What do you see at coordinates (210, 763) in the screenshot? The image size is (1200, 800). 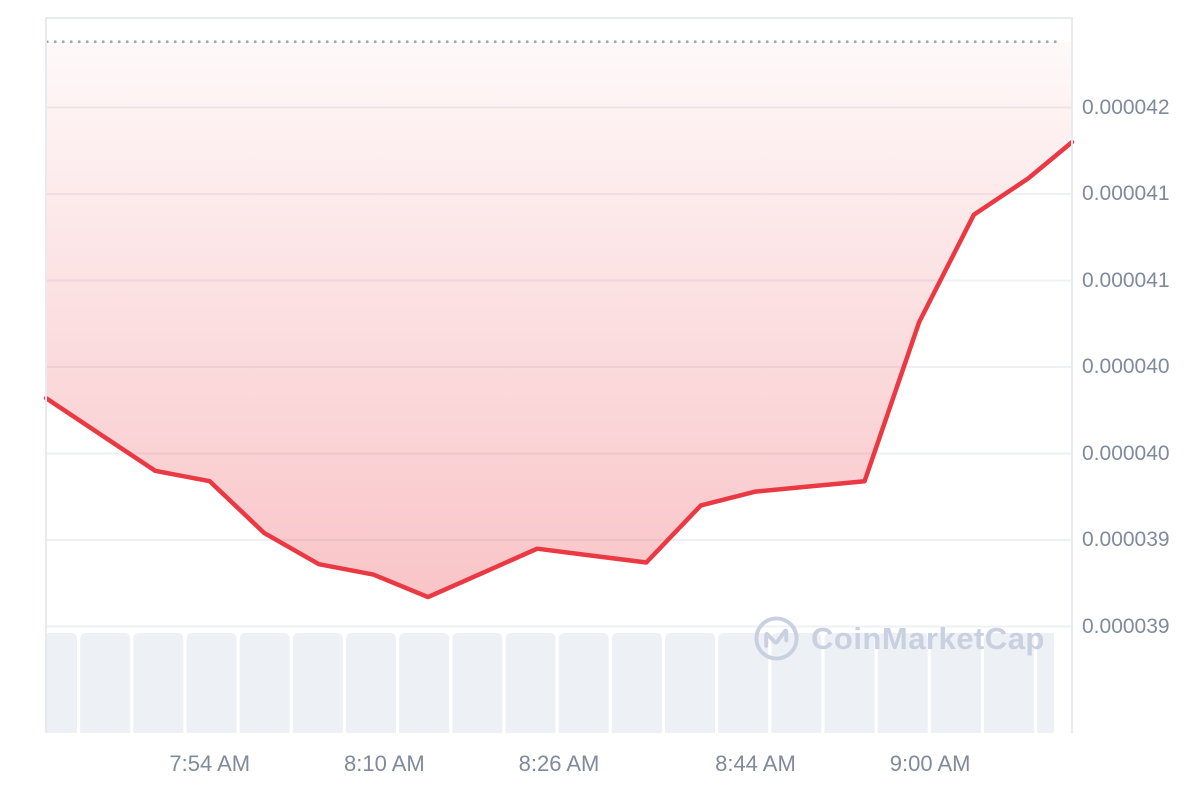 I see `x-axis-label: 7:54 AM` at bounding box center [210, 763].